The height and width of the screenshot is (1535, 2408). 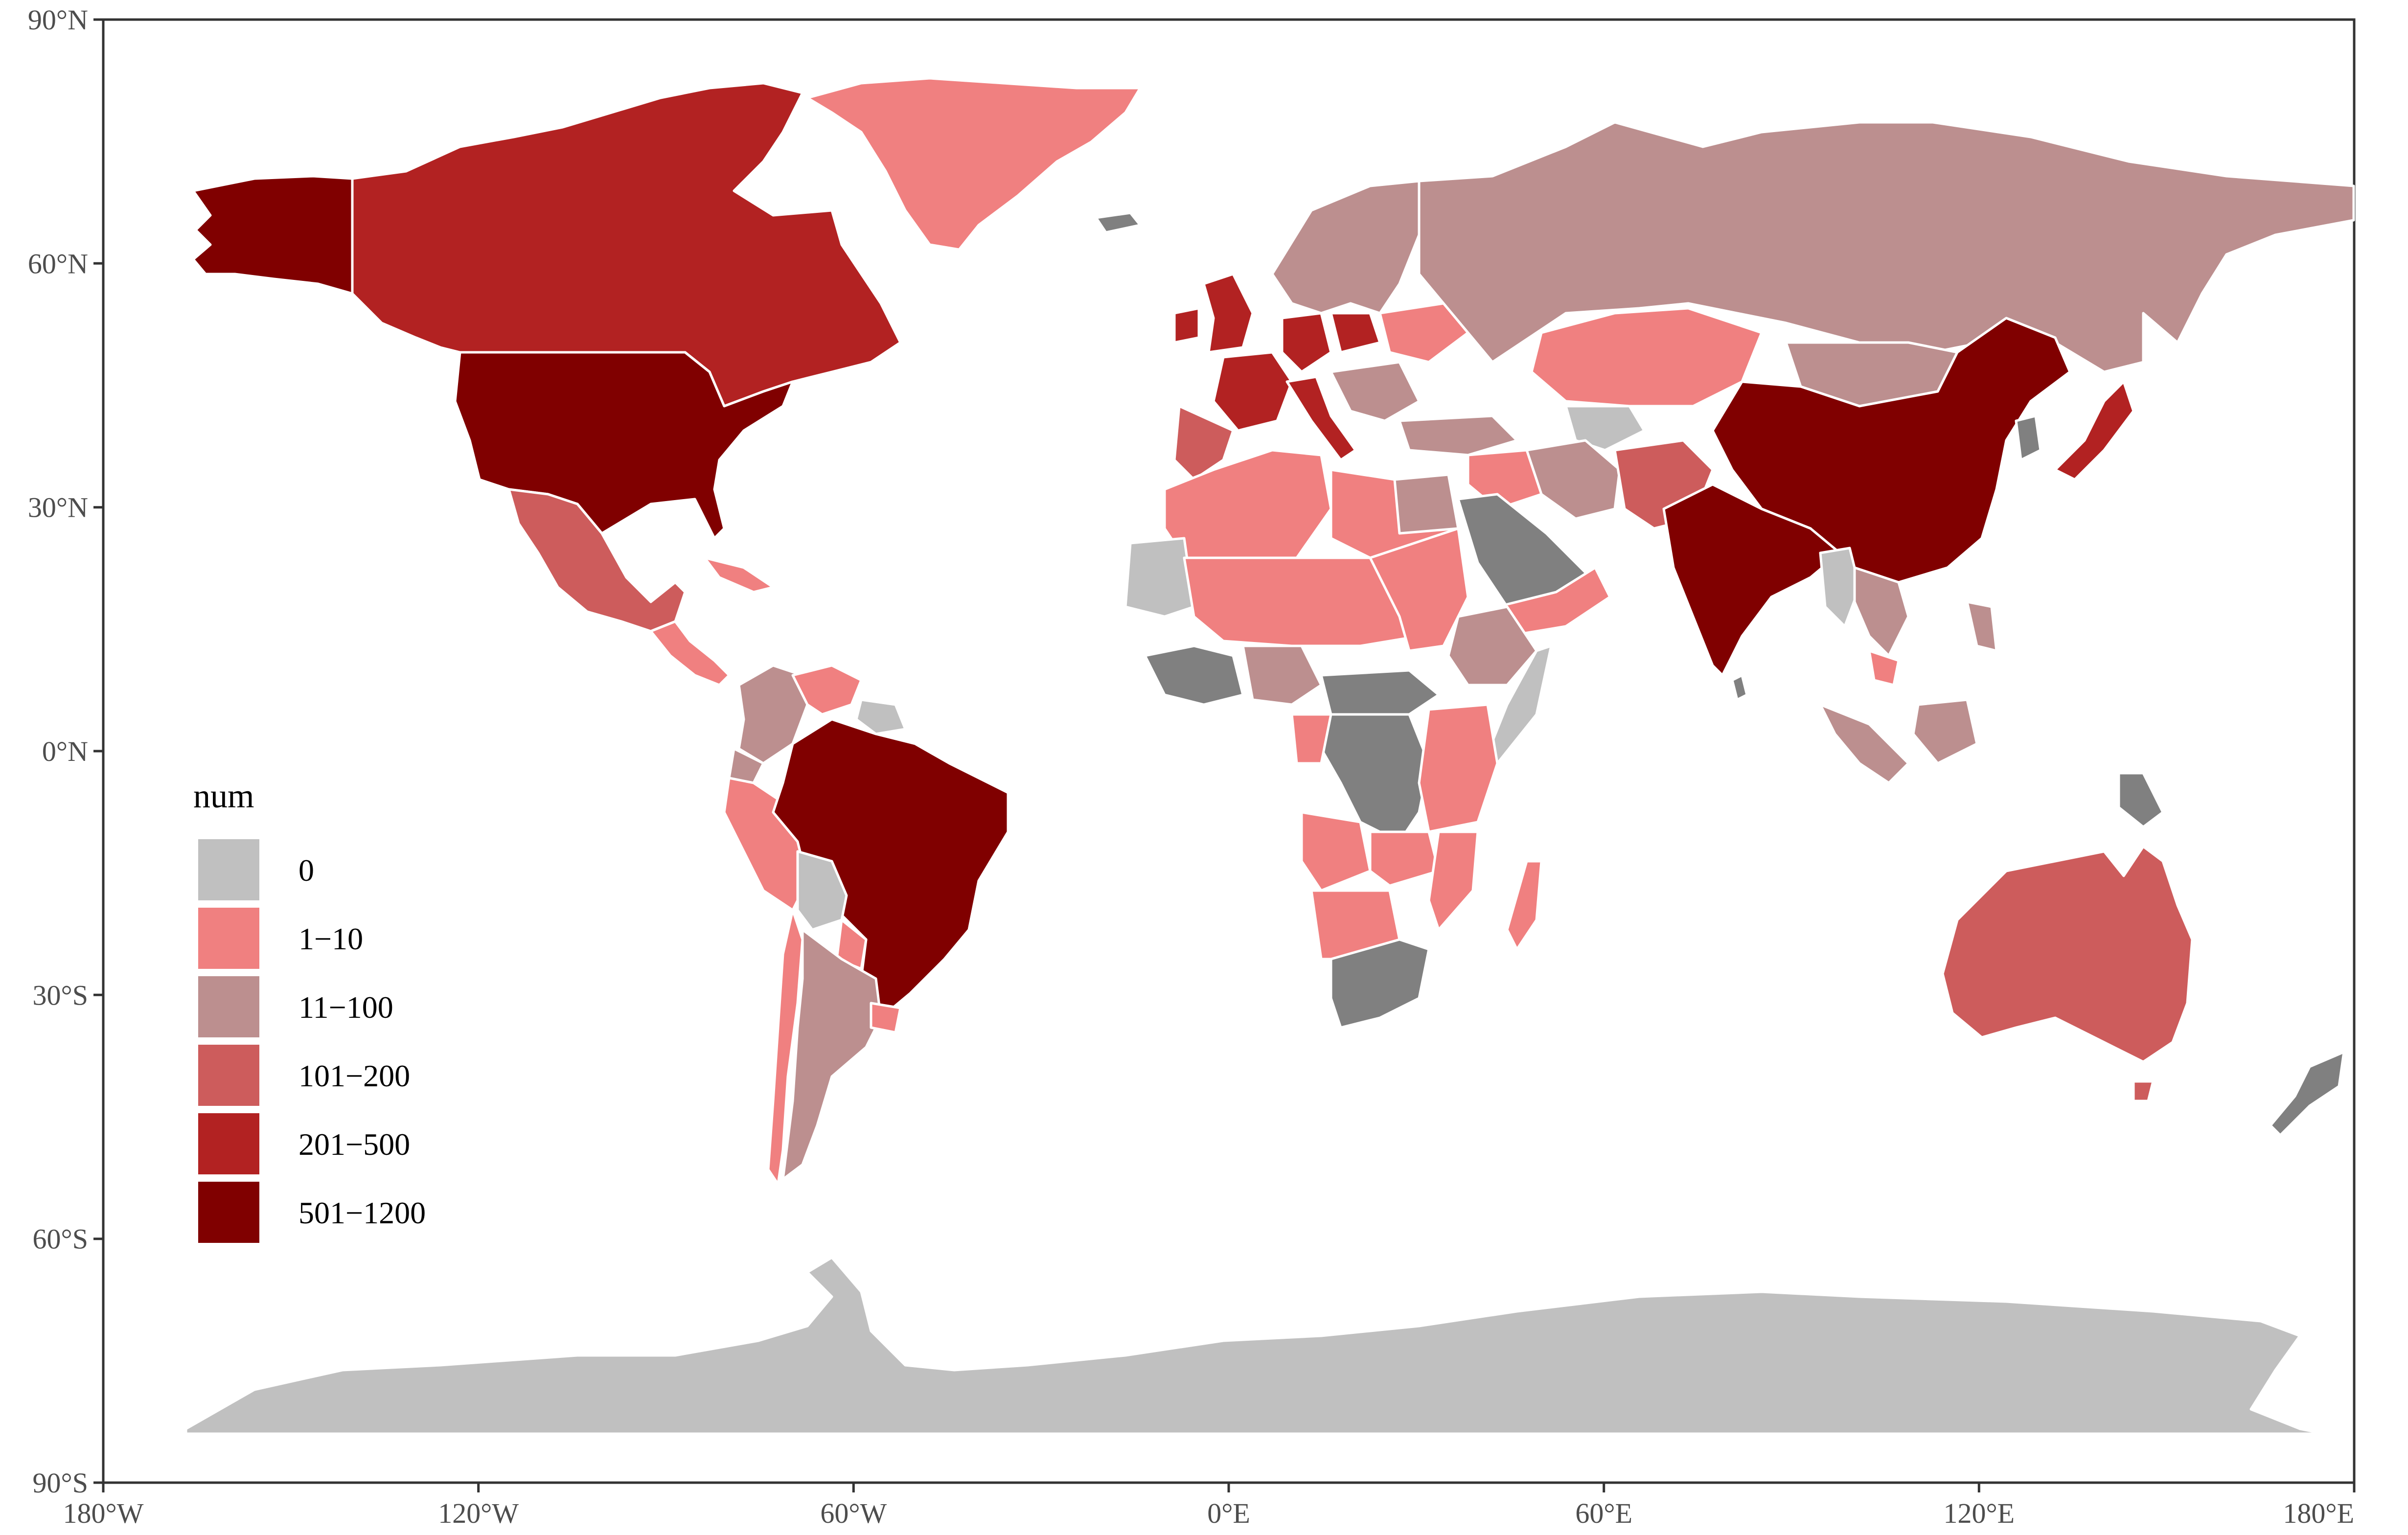 What do you see at coordinates (1945, 731) in the screenshot?
I see `country-borneo` at bounding box center [1945, 731].